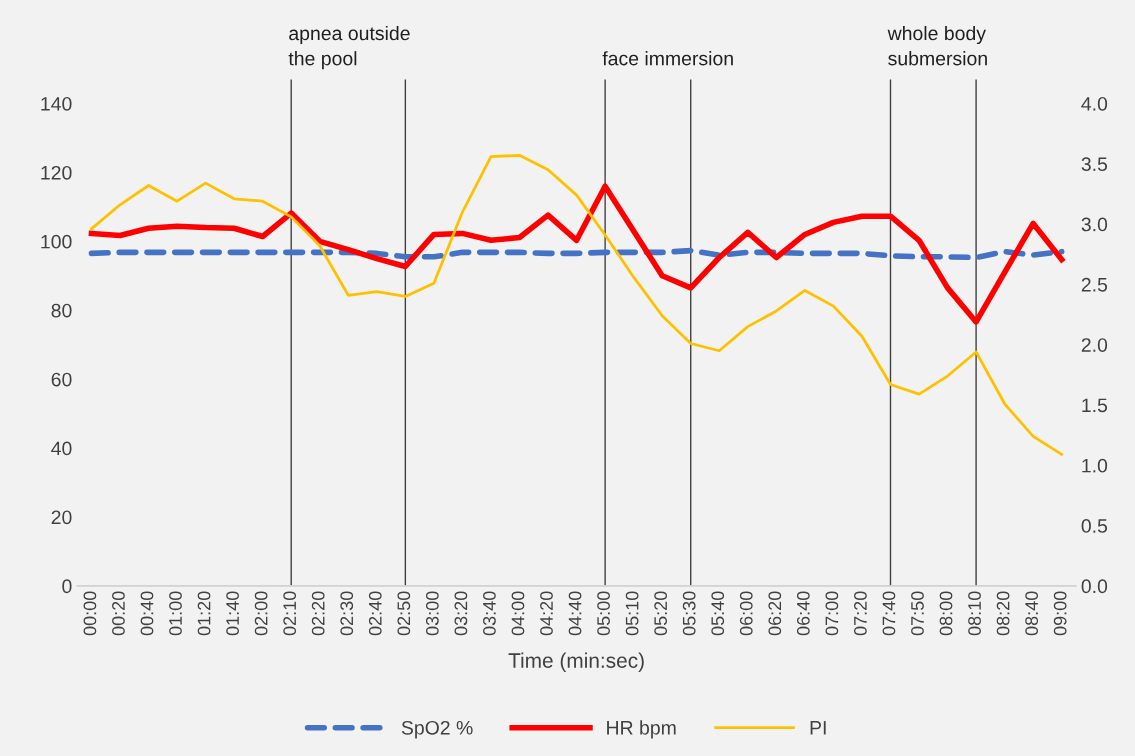  What do you see at coordinates (1094, 586) in the screenshot?
I see `y2-tick-label: 0.0` at bounding box center [1094, 586].